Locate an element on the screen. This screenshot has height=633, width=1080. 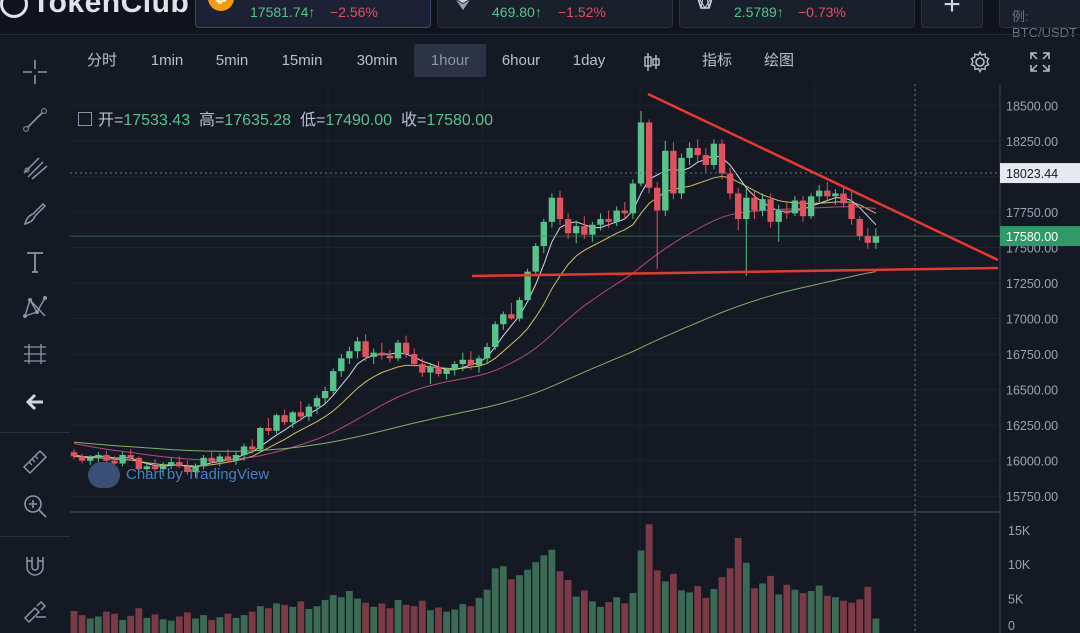
trend-line-icon is located at coordinates (35, 120).